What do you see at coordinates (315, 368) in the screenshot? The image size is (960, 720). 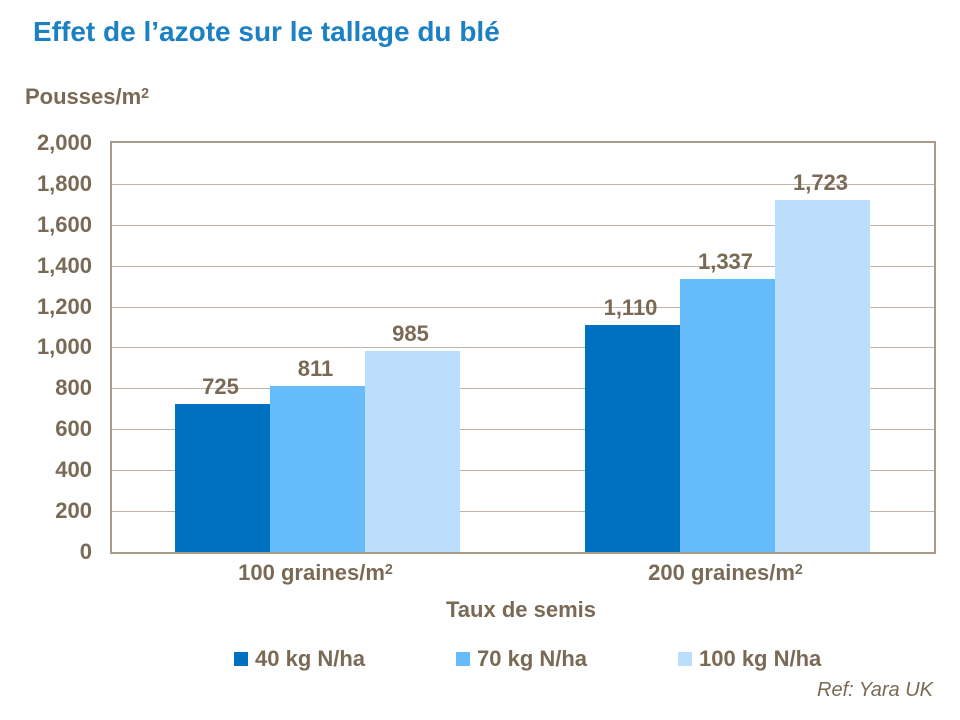 I see `bar-value-label: 811` at bounding box center [315, 368].